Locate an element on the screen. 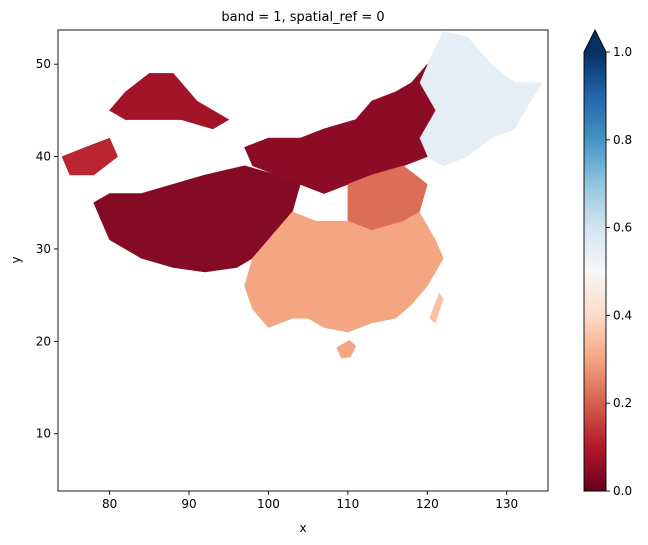 The image size is (648, 545). x-tick-label: 100 is located at coordinates (268, 504).